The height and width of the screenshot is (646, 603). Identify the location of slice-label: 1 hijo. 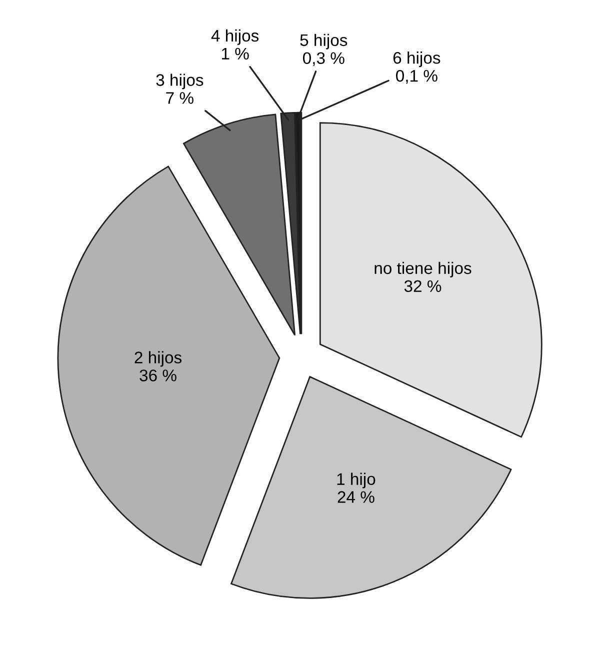
(356, 480).